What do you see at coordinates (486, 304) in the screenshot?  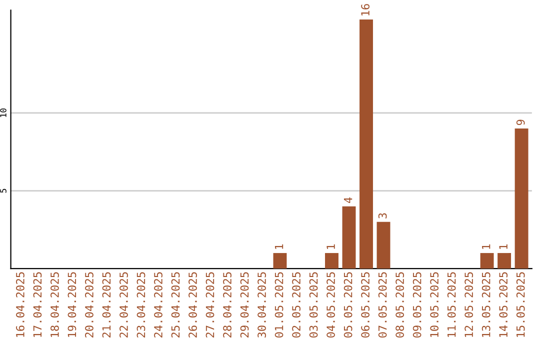 I see `x-tick-label: 13.05.2025` at bounding box center [486, 304].